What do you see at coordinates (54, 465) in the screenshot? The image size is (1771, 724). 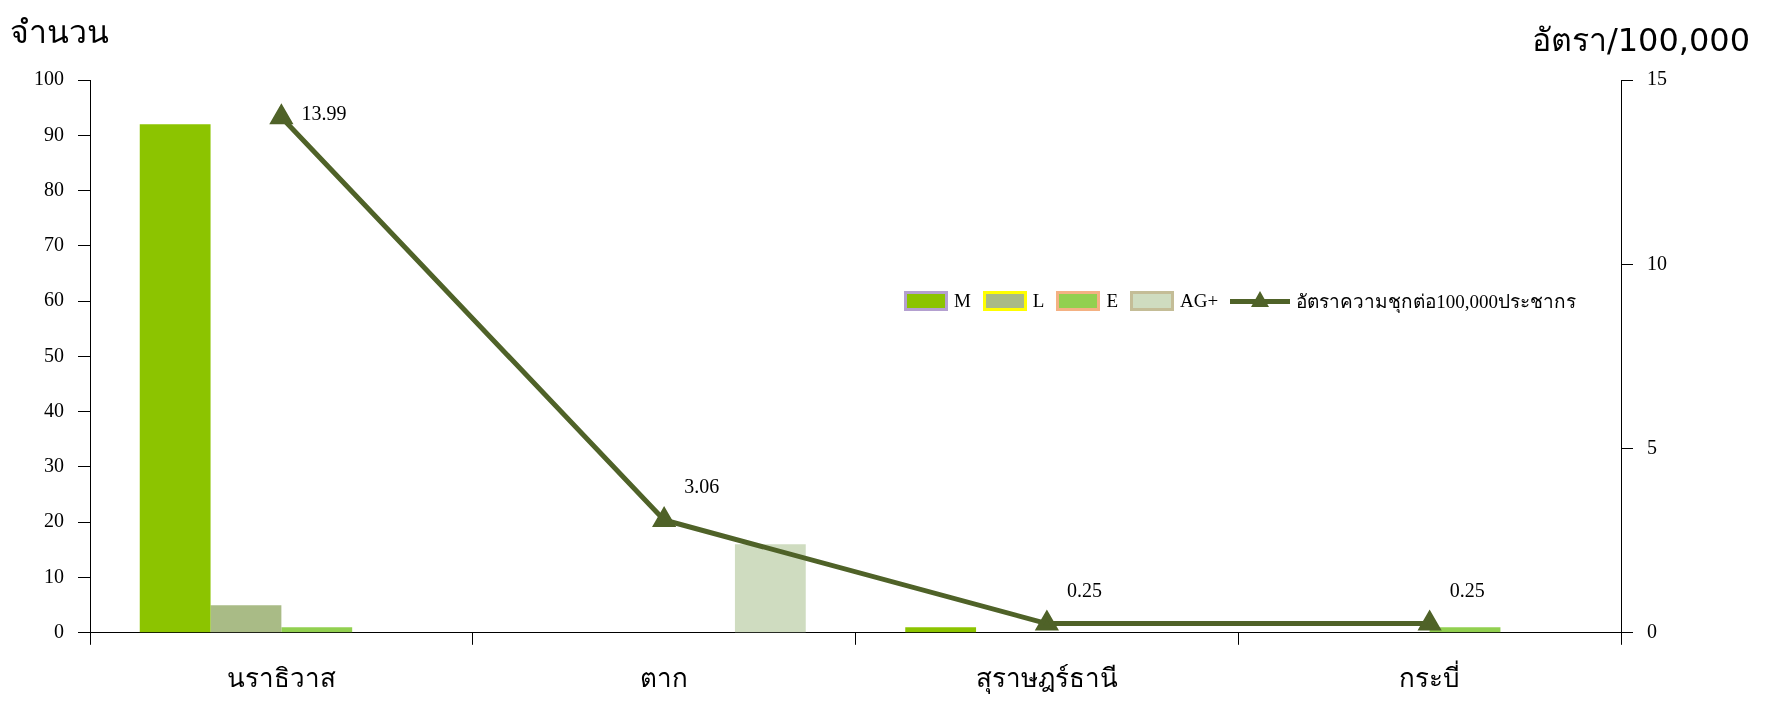 I see `y-tick-label: 30` at bounding box center [54, 465].